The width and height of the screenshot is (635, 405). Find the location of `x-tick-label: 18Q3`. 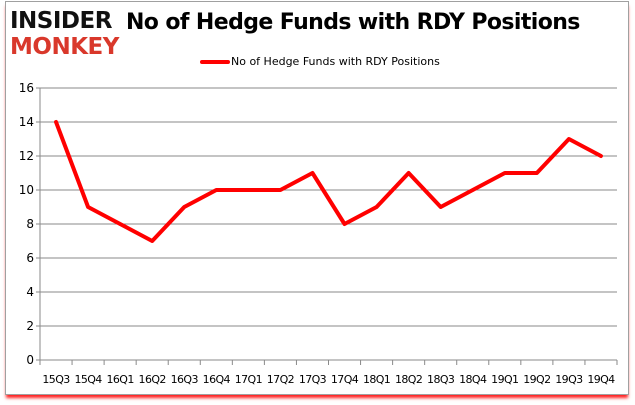

x-tick-label: 18Q3 is located at coordinates (441, 379).